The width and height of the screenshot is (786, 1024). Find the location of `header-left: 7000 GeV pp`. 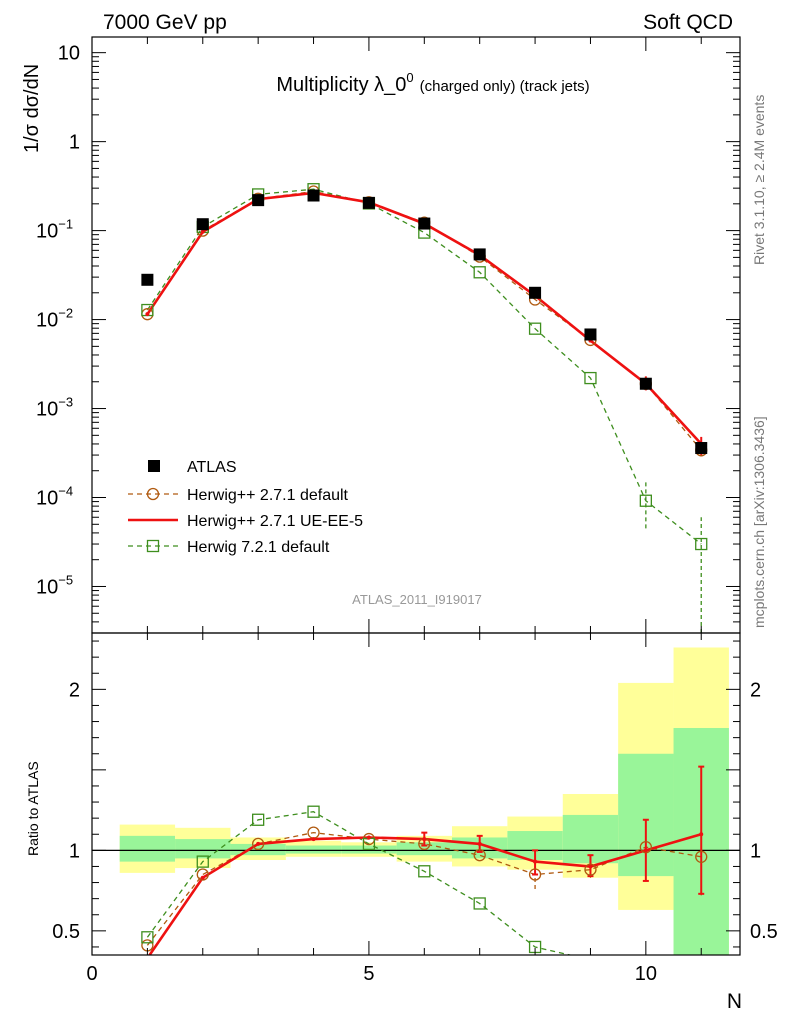

header-left: 7000 GeV pp is located at coordinates (165, 22).